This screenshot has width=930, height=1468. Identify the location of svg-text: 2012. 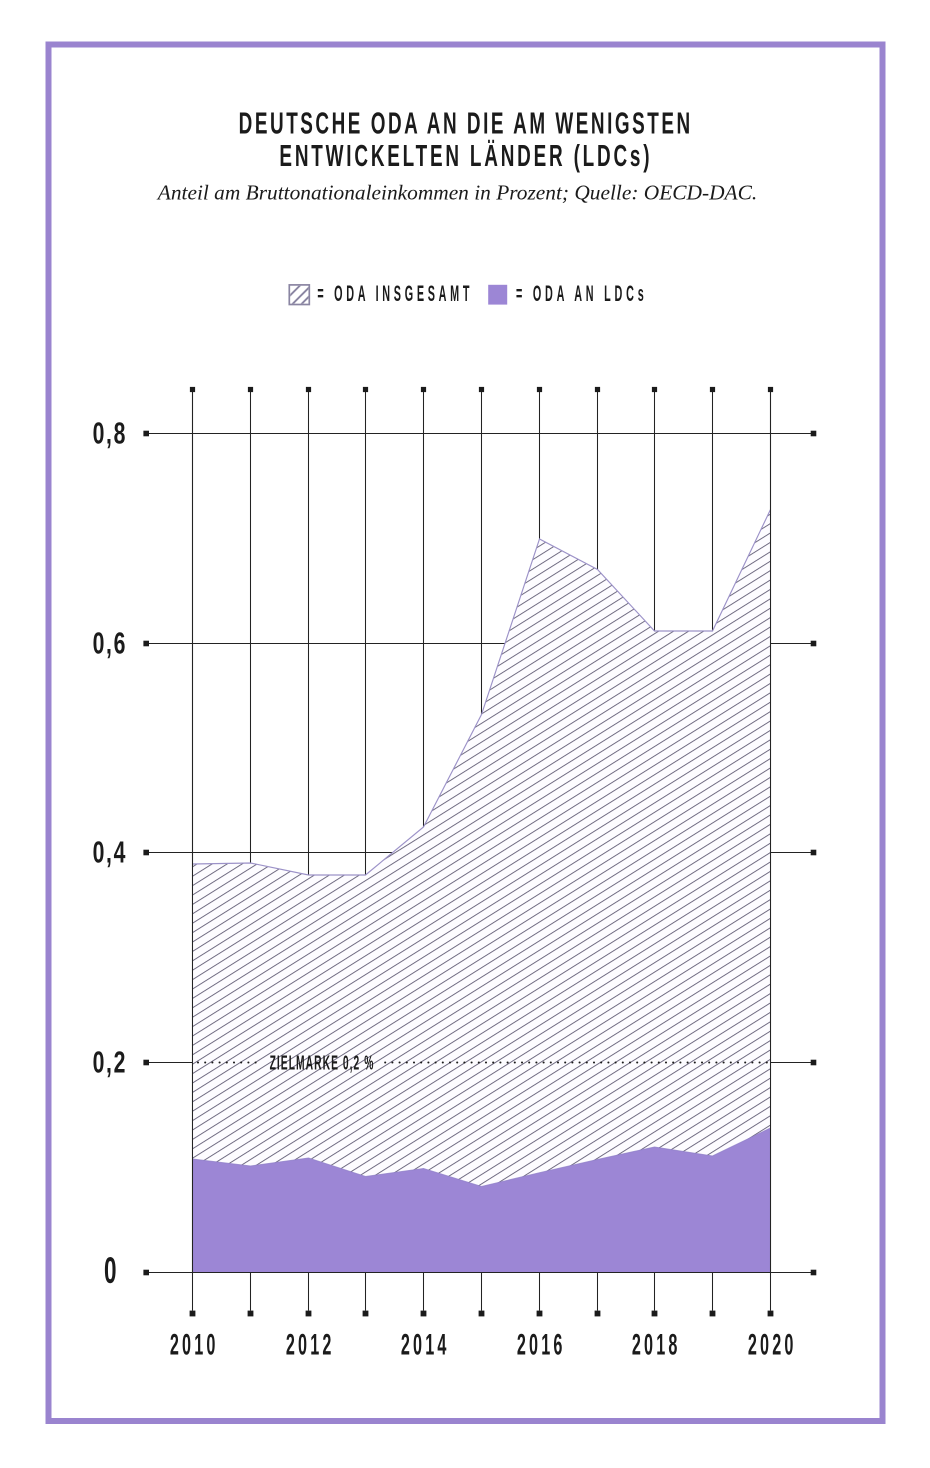
(310, 1344).